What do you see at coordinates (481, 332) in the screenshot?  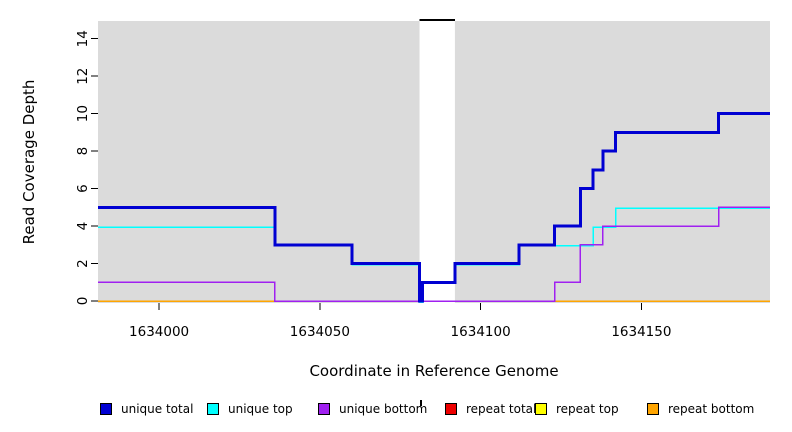 I see `x-tick-label: 1634100` at bounding box center [481, 332].